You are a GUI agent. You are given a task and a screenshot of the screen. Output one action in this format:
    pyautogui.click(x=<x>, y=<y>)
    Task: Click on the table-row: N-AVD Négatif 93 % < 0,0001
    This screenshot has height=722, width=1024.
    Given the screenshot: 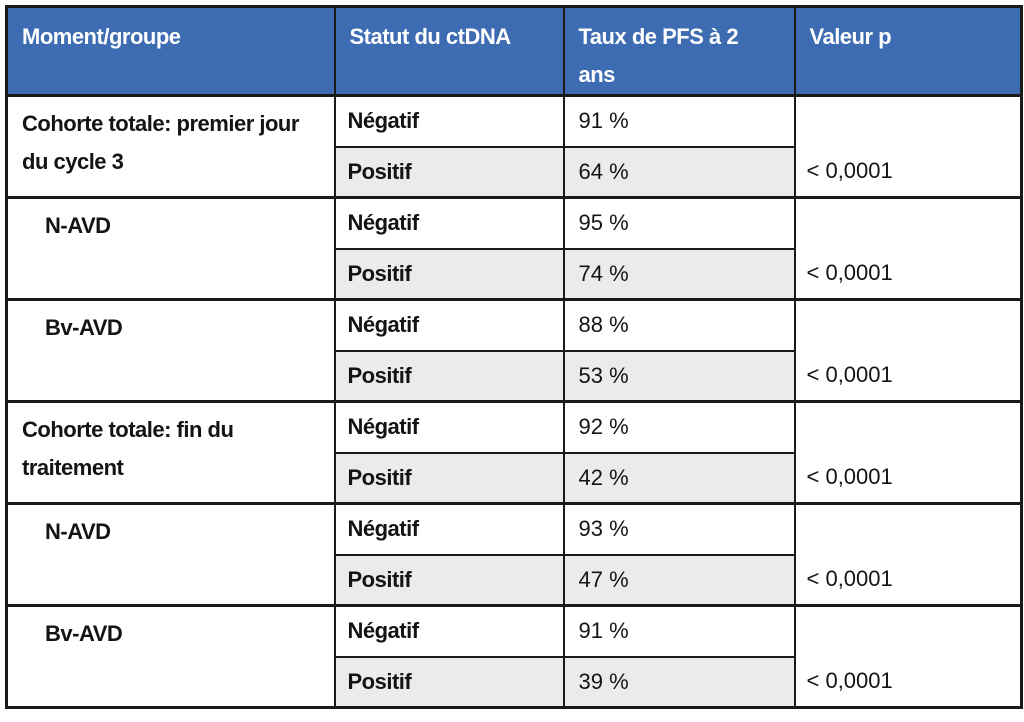 What is the action you would take?
    pyautogui.click(x=514, y=554)
    